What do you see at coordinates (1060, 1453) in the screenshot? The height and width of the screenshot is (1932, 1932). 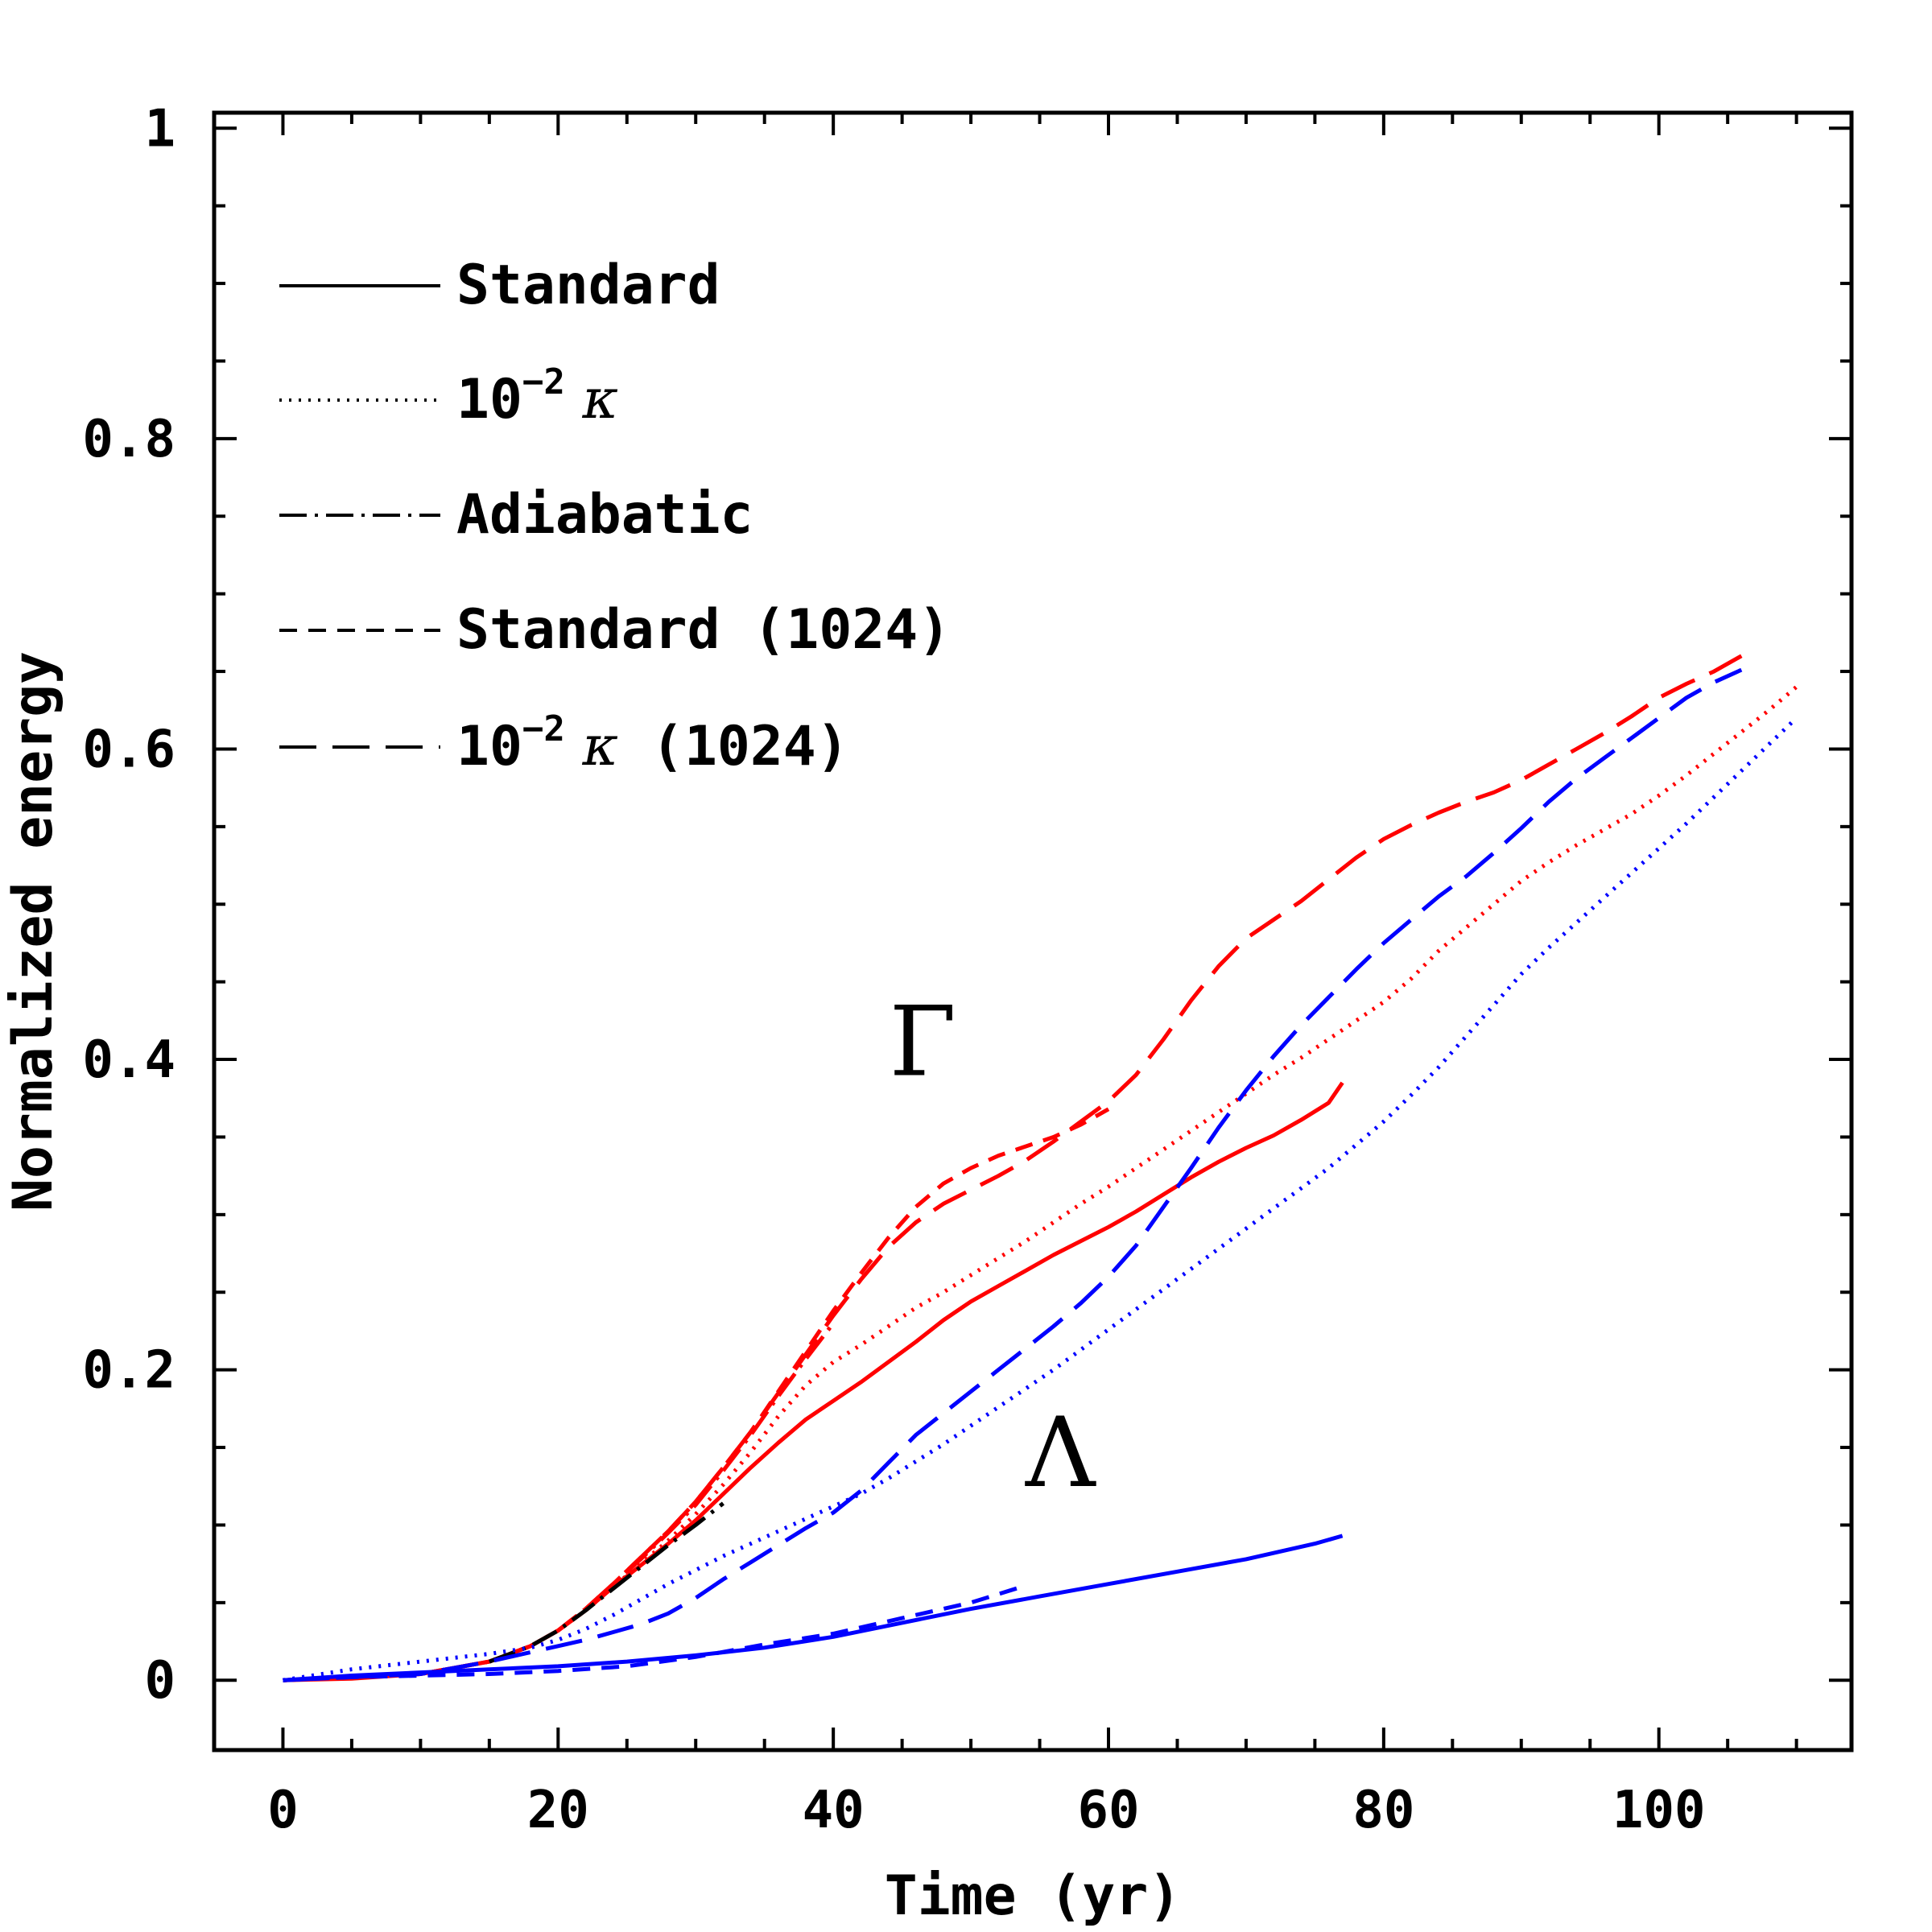 I see `annotation-label: Λ` at bounding box center [1060, 1453].